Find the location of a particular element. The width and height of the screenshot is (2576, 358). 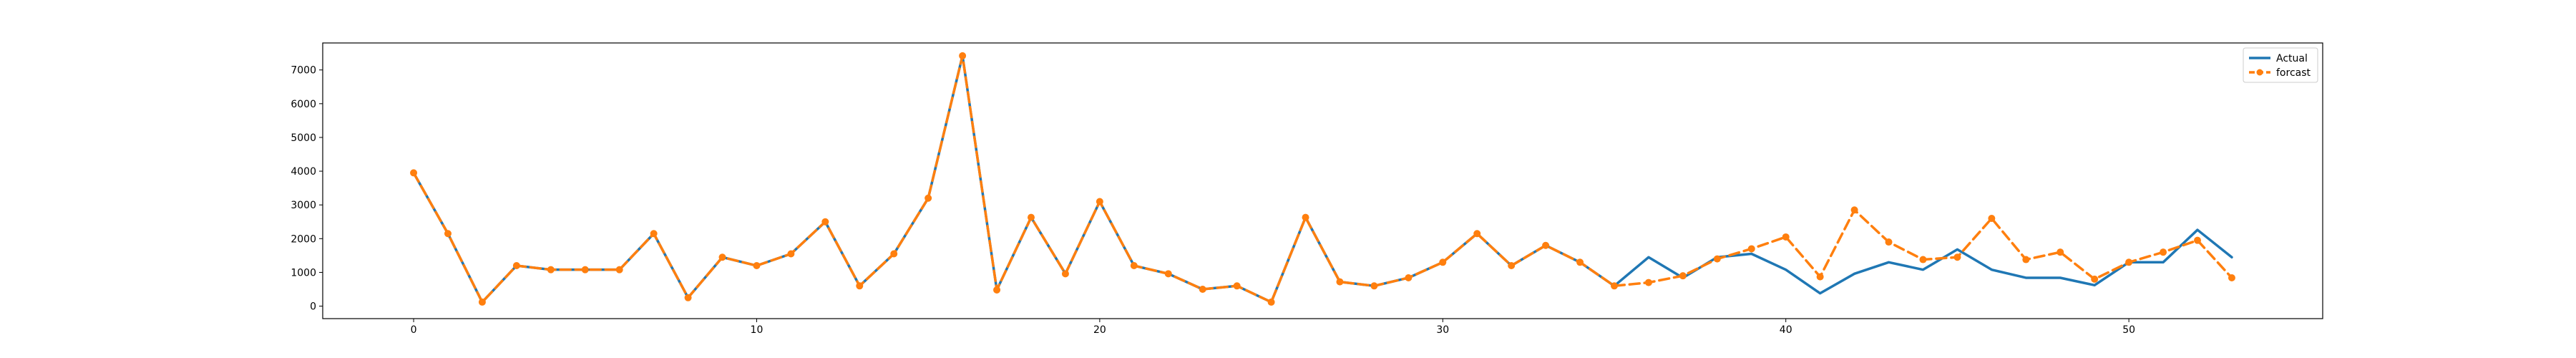

legend-label-forcast: forcast is located at coordinates (2293, 73).